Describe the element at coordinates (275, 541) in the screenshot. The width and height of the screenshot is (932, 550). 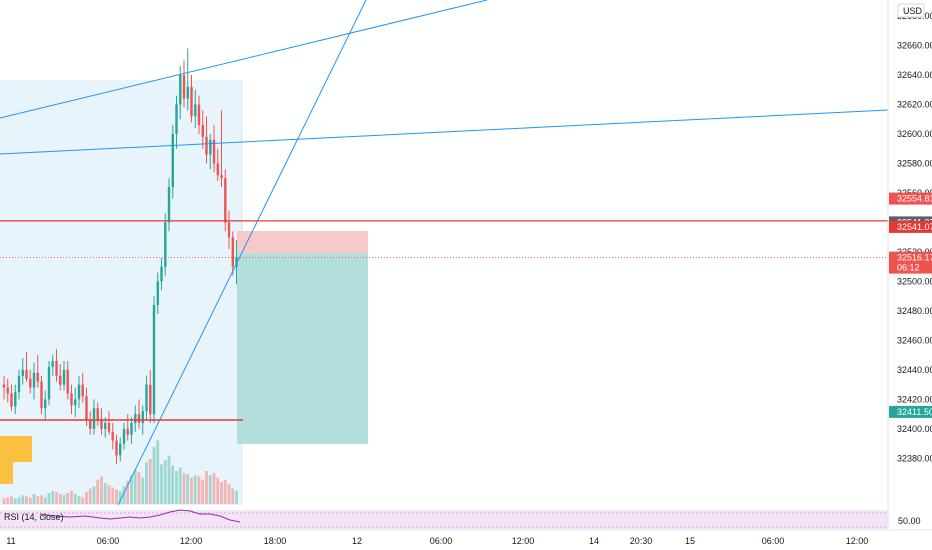
I see `time-tick-label: 18:00` at that location.